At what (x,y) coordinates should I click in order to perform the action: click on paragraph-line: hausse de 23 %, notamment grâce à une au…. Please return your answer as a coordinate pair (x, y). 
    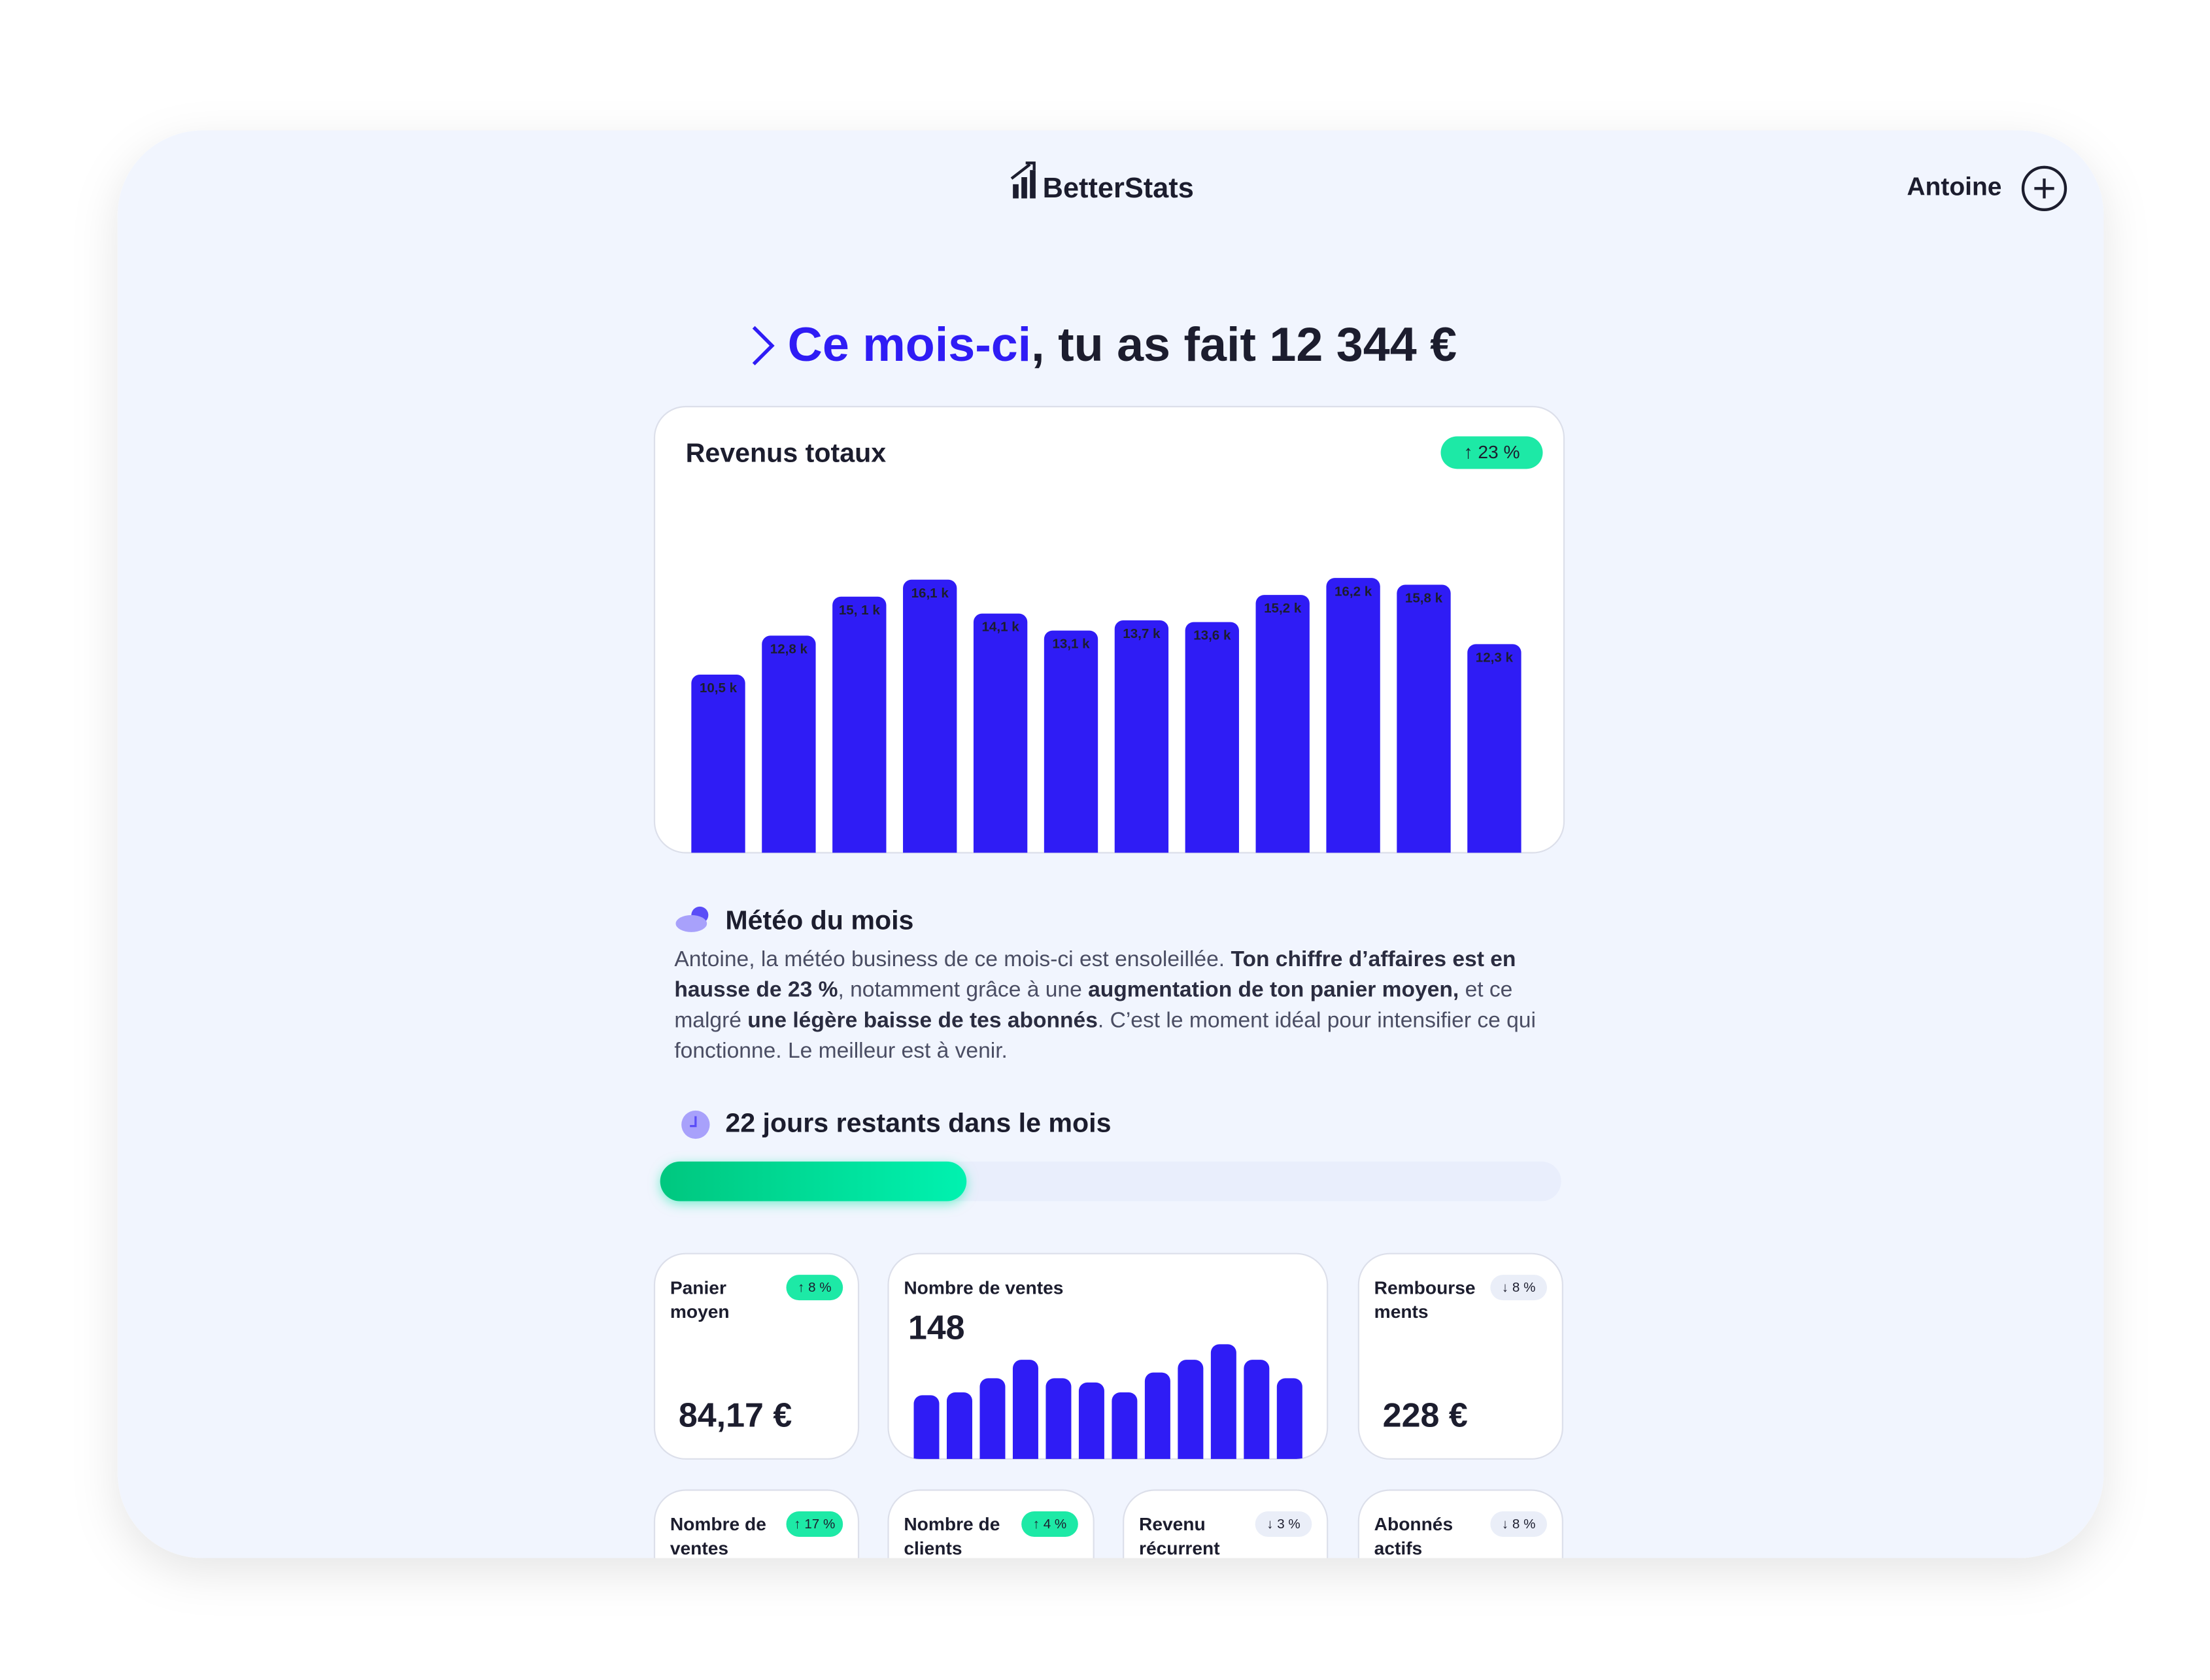
    Looking at the image, I should click on (1093, 990).